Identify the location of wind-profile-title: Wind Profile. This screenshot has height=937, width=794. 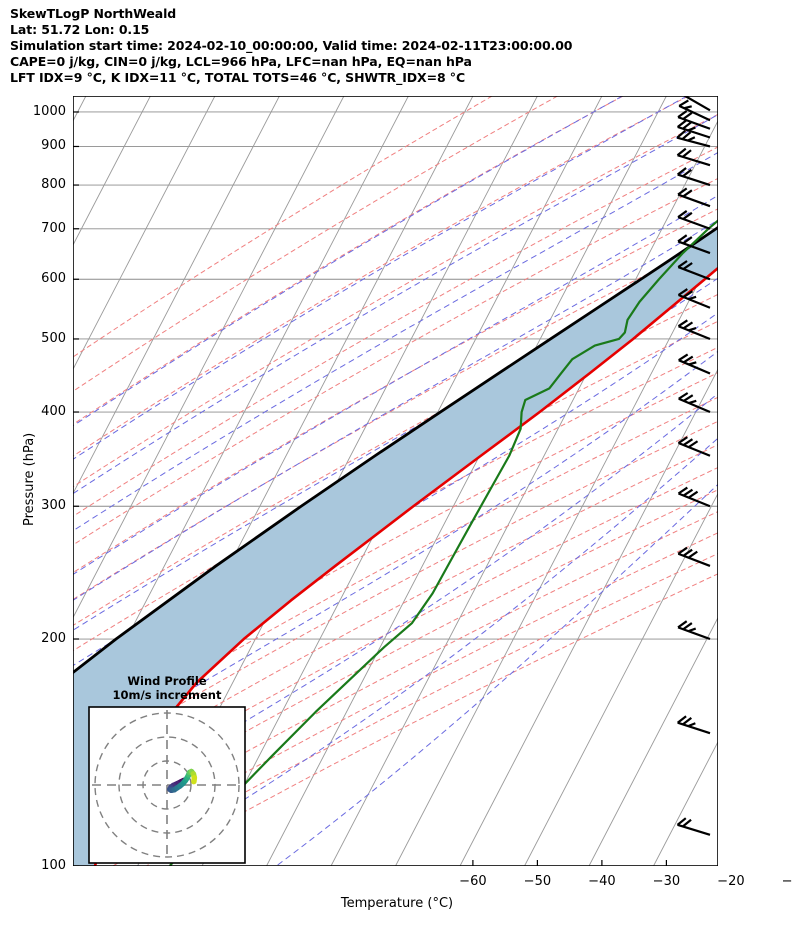
(167, 681).